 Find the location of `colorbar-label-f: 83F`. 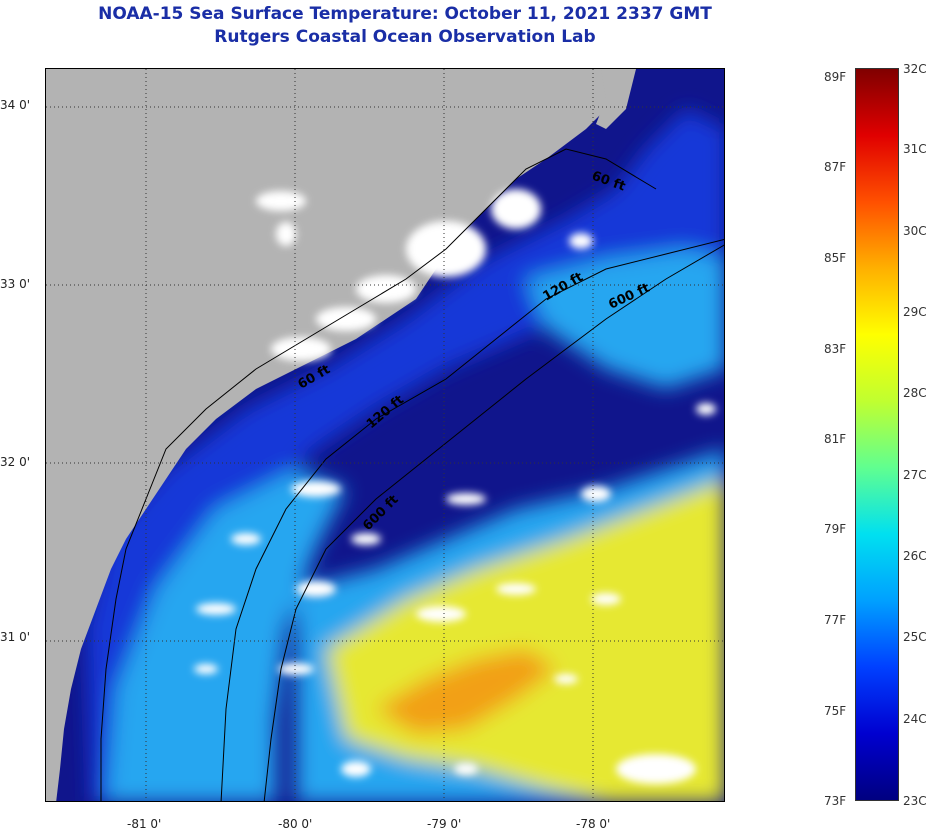

colorbar-label-f: 83F is located at coordinates (835, 349).